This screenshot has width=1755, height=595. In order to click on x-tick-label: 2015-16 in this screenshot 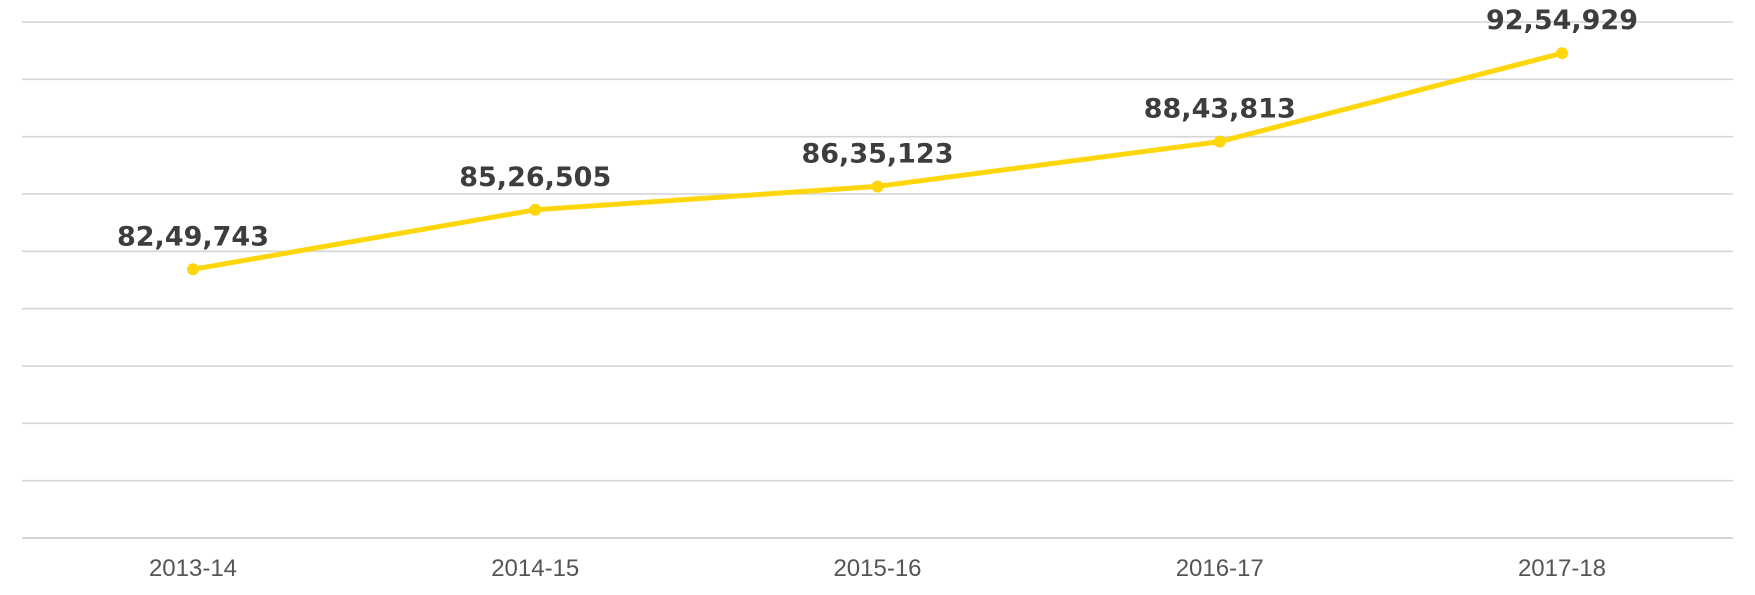, I will do `click(877, 568)`.